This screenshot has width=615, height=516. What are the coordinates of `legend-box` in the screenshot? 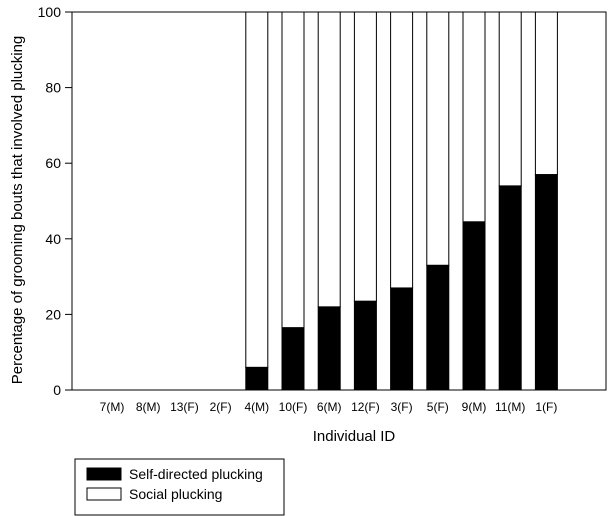 It's located at (179, 487).